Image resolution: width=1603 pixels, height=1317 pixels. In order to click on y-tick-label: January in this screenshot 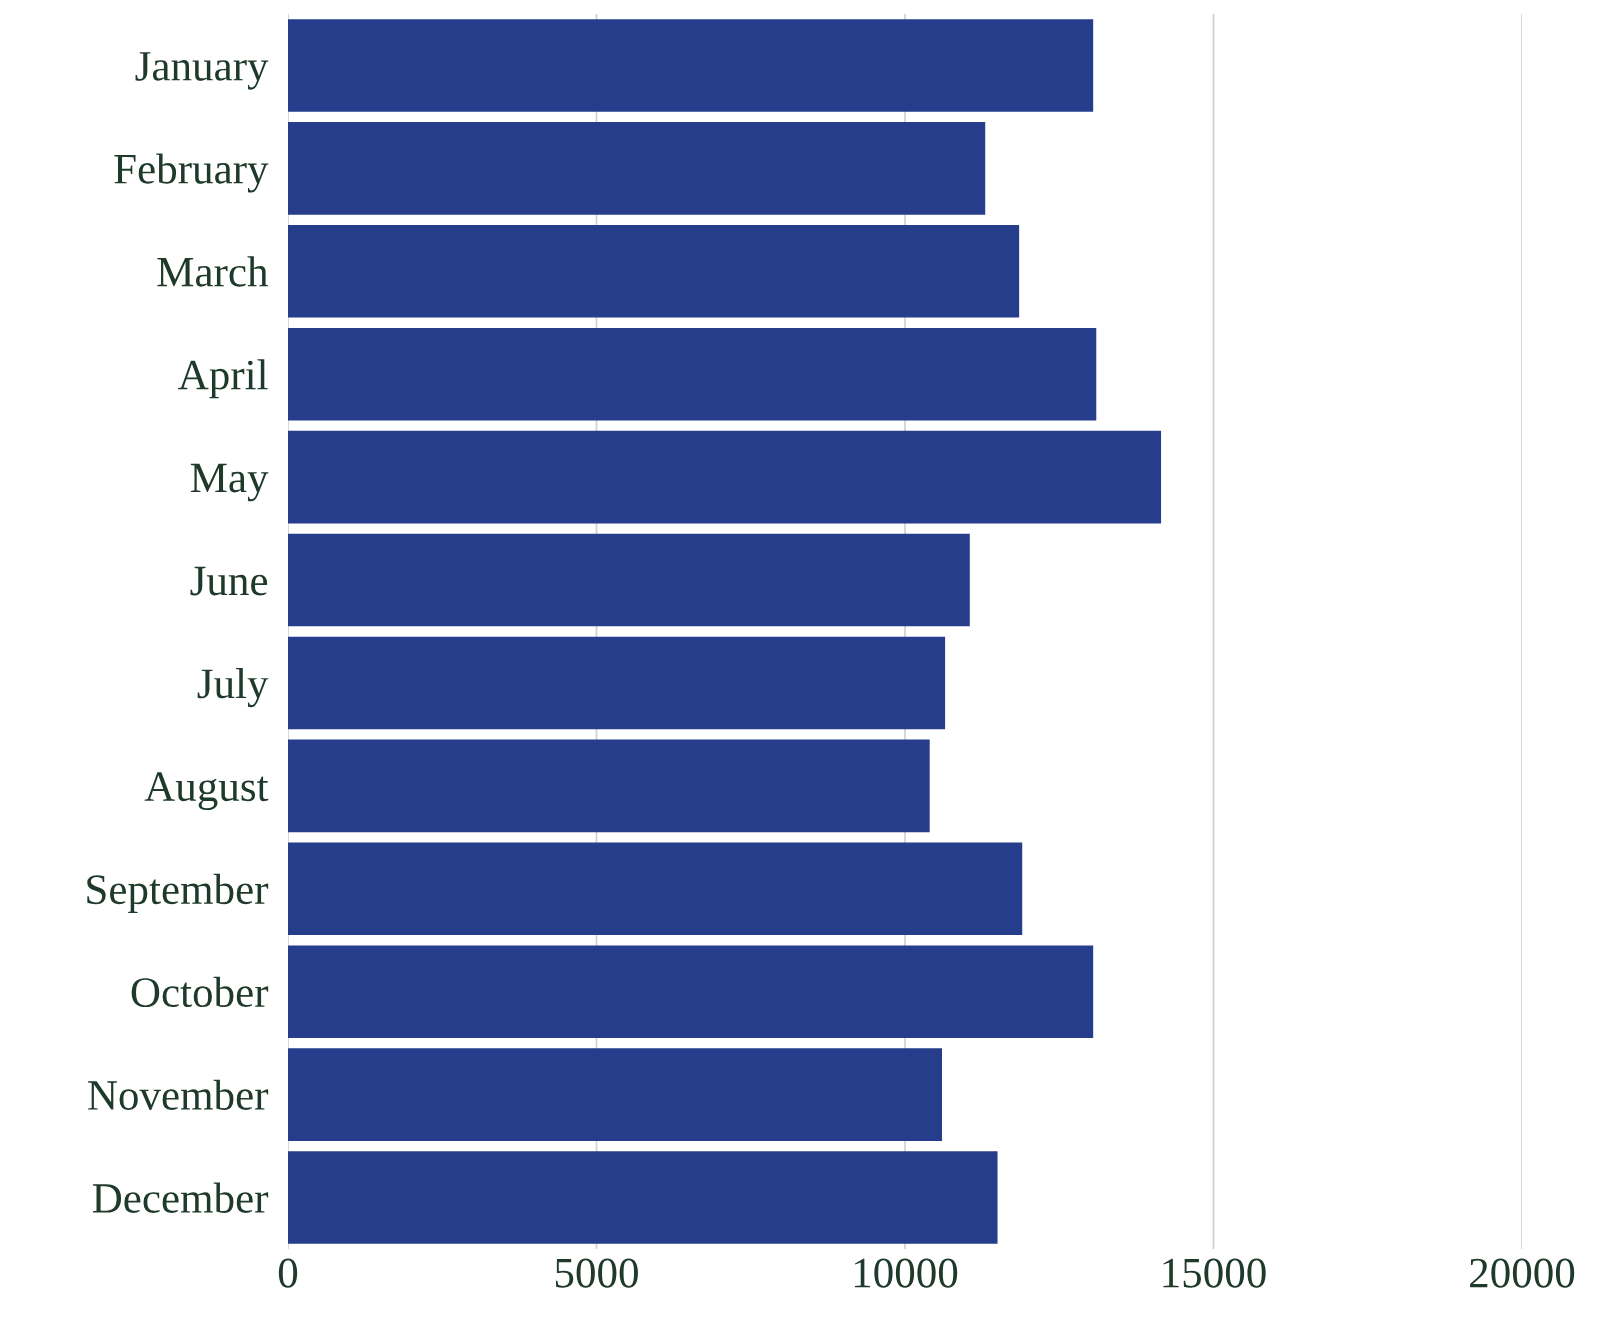, I will do `click(202, 71)`.